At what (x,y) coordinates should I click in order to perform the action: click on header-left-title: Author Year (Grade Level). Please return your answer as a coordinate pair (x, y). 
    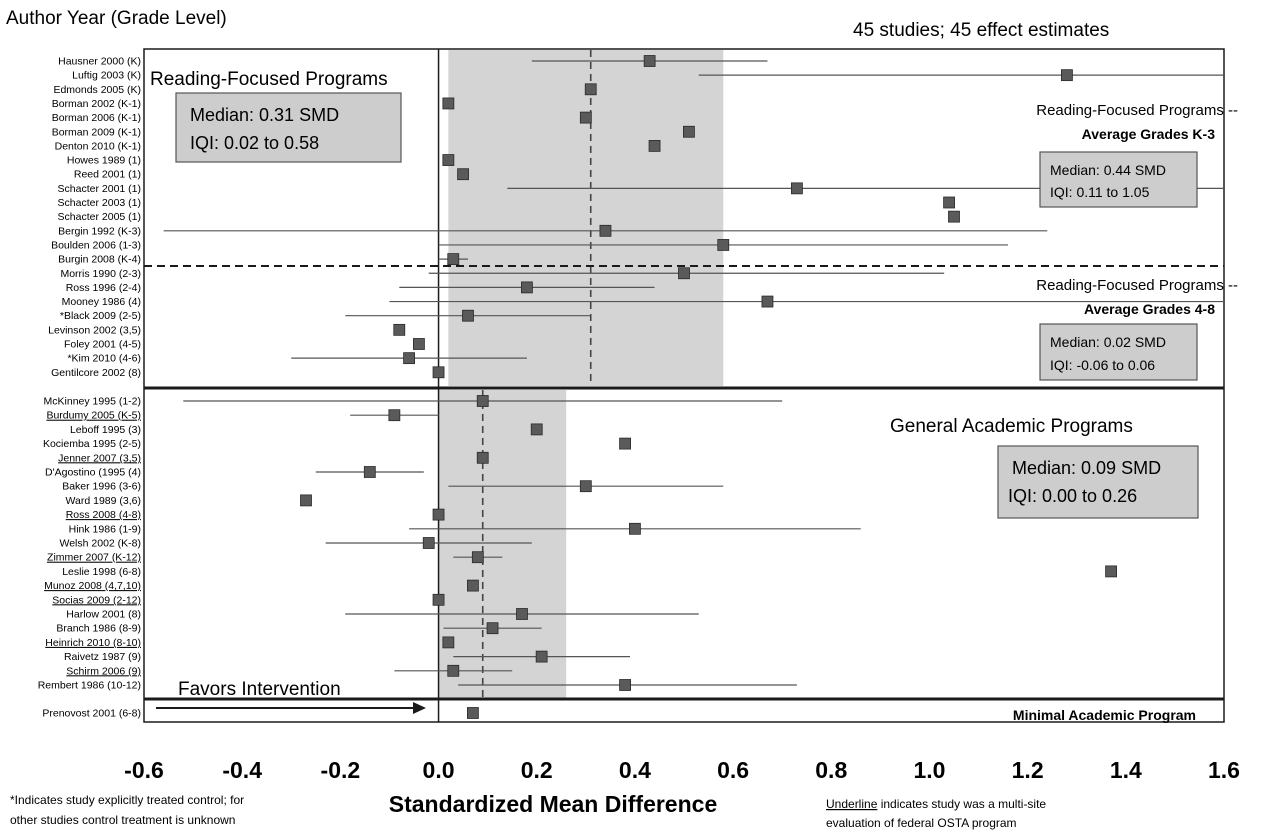
    Looking at the image, I should click on (116, 18).